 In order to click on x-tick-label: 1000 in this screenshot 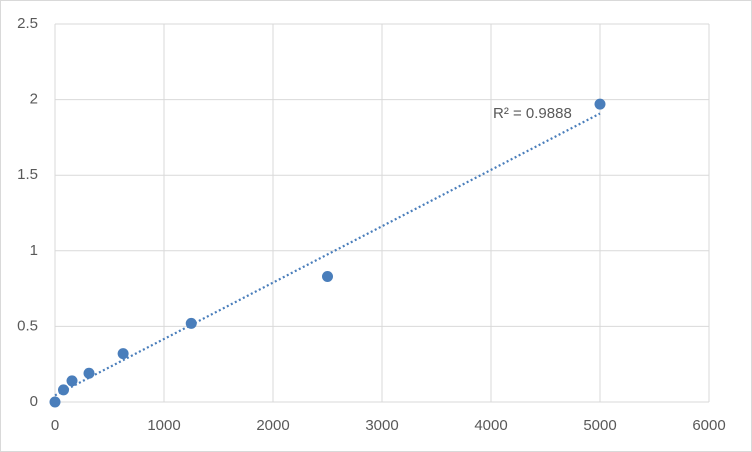, I will do `click(163, 425)`.